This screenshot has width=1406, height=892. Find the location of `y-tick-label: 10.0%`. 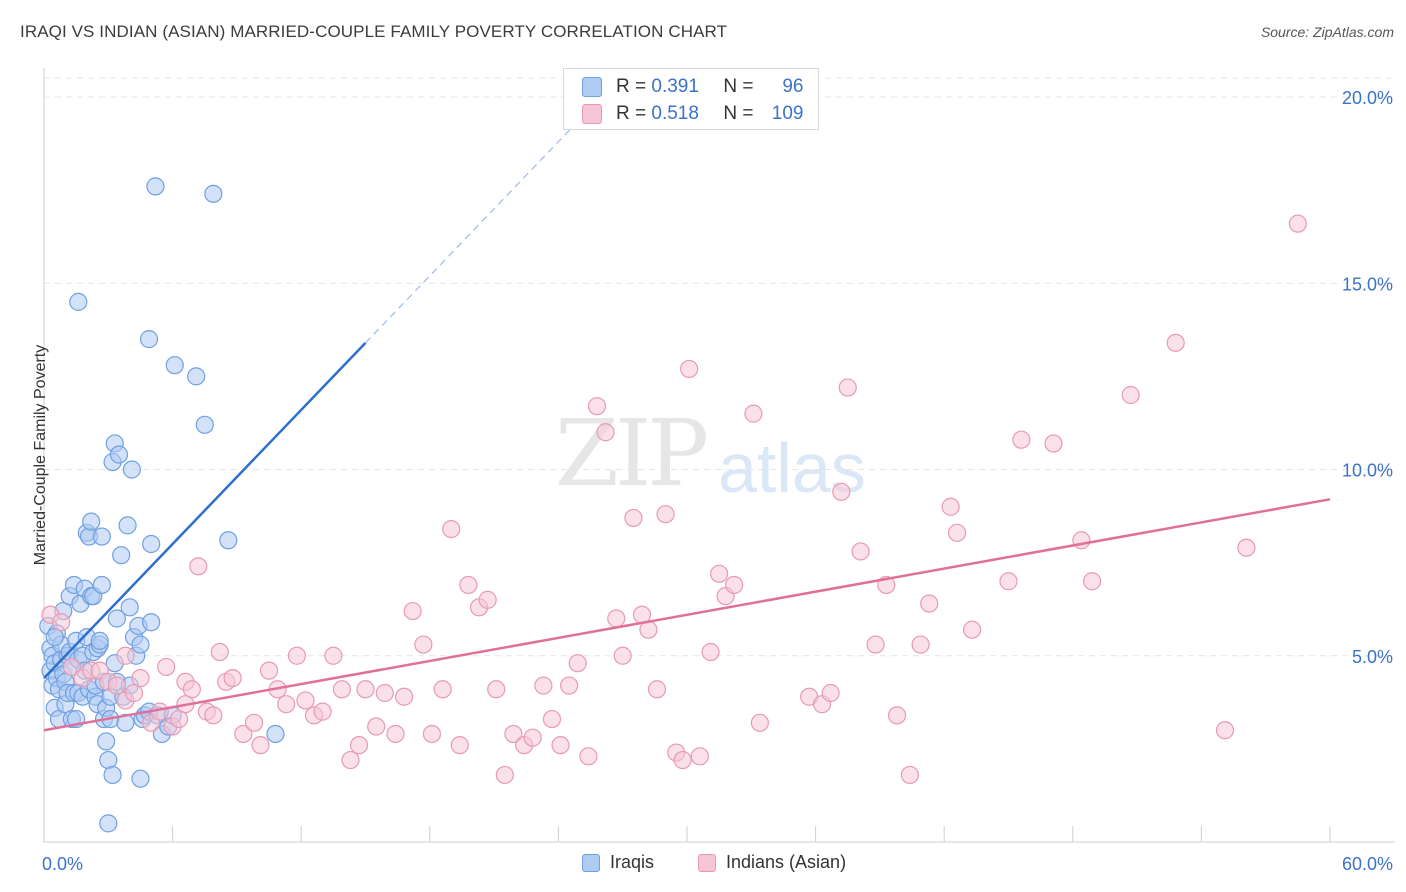

y-tick-label: 10.0% is located at coordinates (1367, 471).